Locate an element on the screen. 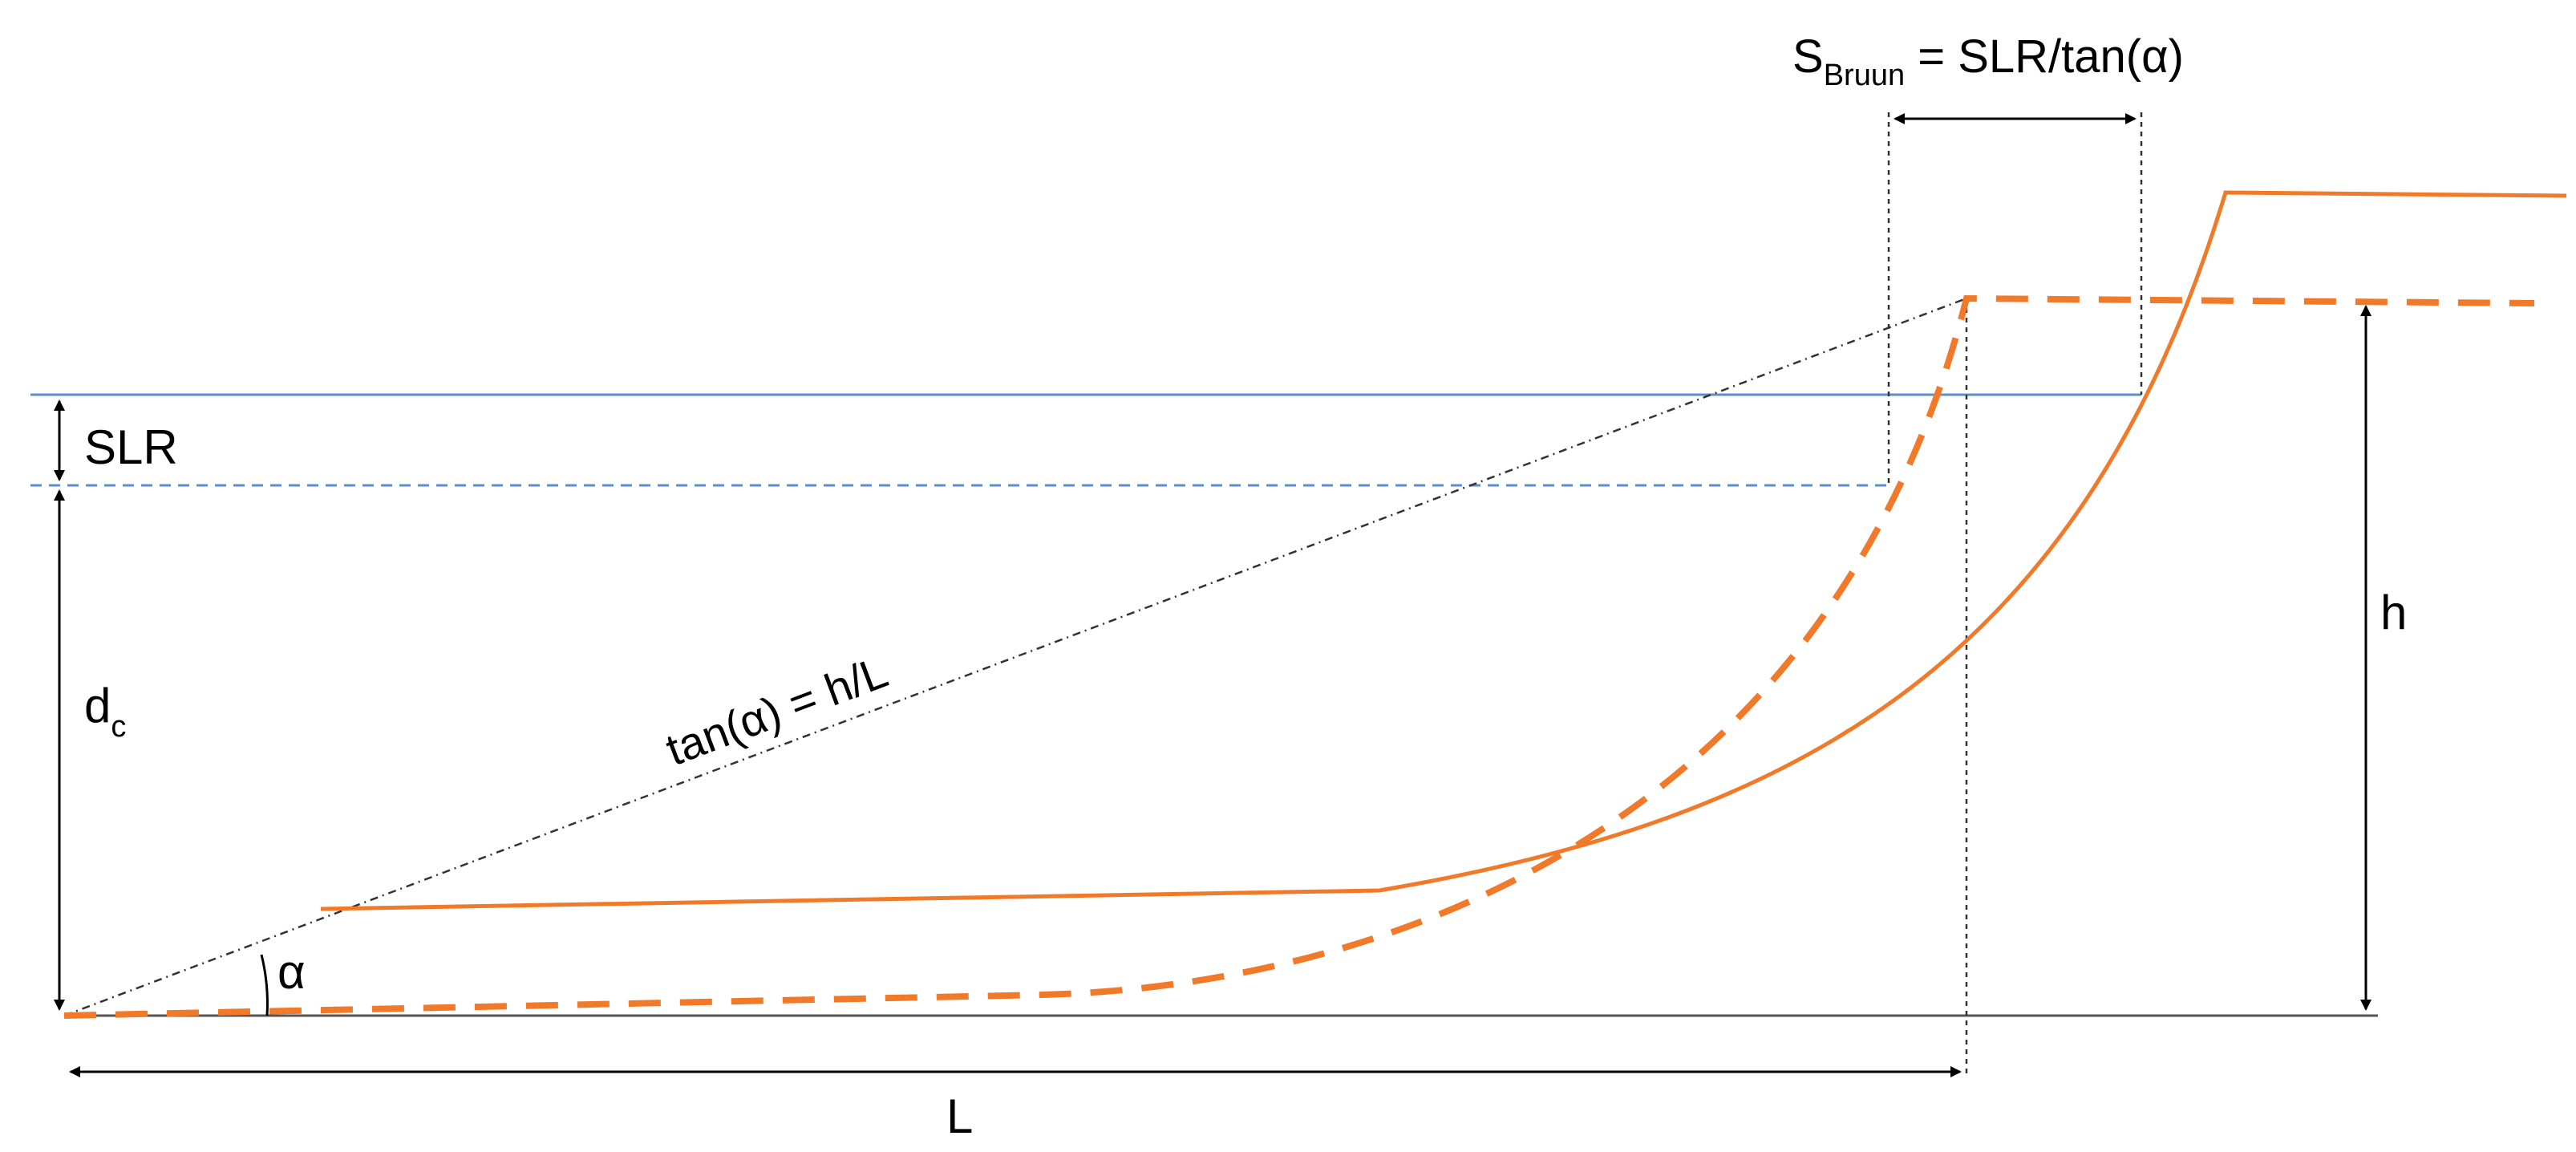 The height and width of the screenshot is (1152, 2576). dc-label: dc is located at coordinates (105, 711).